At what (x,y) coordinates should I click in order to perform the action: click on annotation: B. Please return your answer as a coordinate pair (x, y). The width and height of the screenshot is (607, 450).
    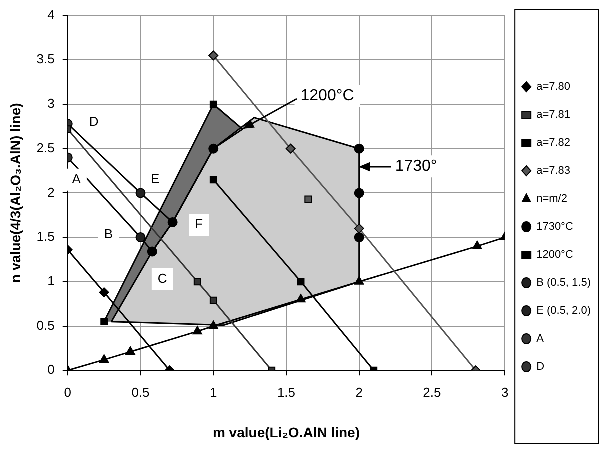
    Looking at the image, I should click on (109, 234).